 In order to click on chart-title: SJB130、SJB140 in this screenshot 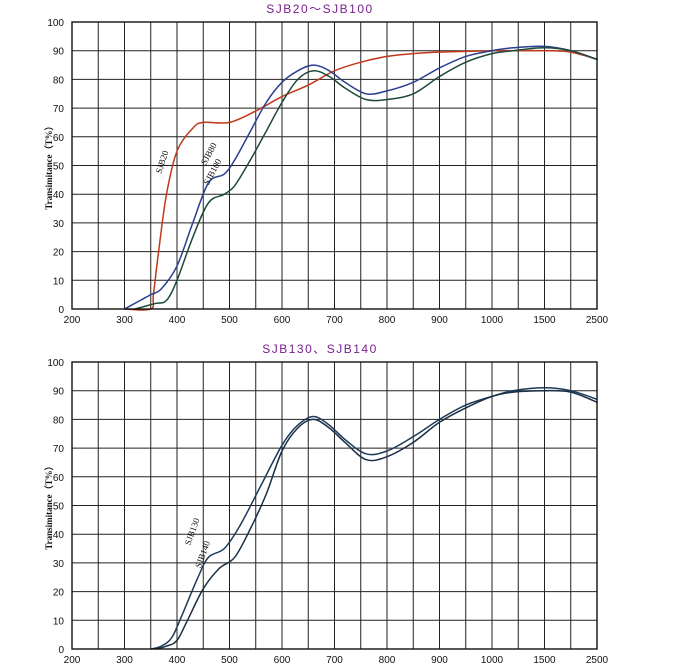, I will do `click(320, 349)`.